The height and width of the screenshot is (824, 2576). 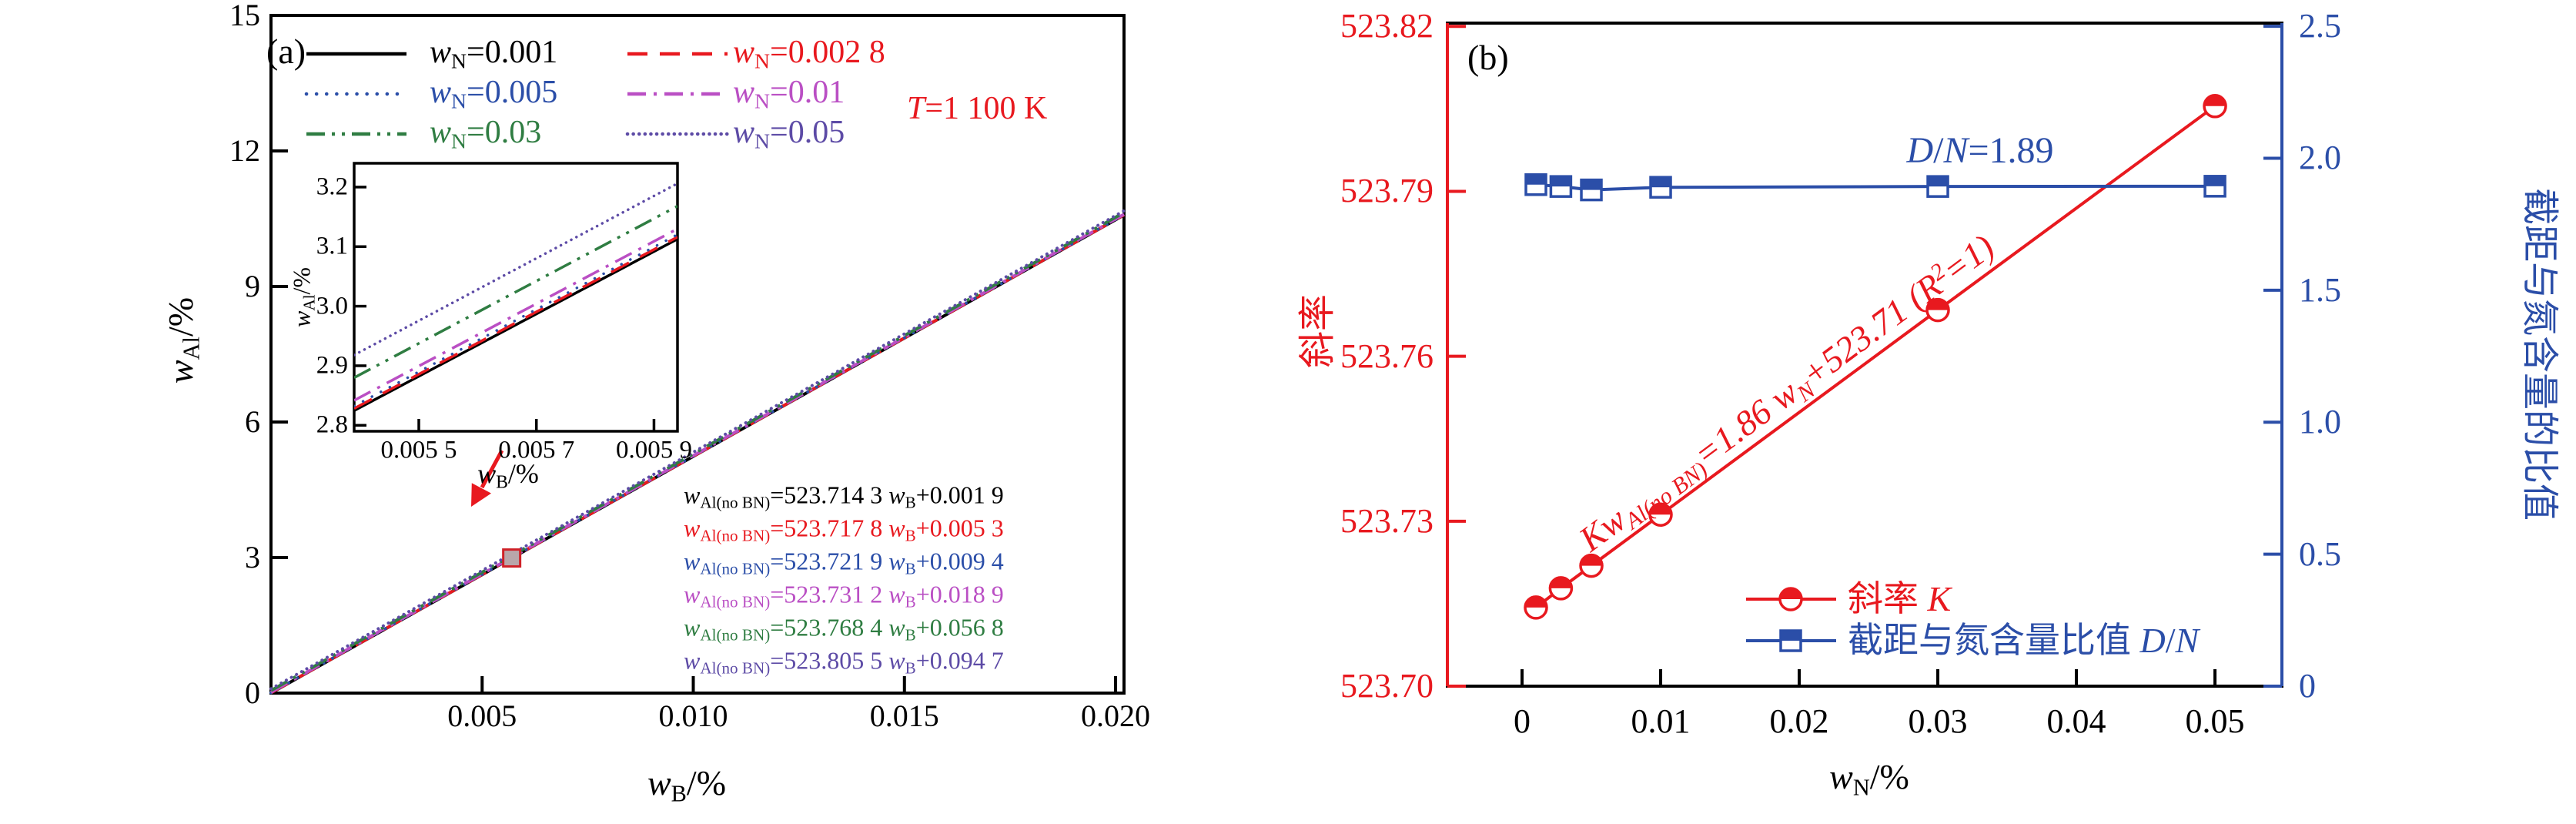 I want to click on panel-a-tag: (a), so click(x=286, y=51).